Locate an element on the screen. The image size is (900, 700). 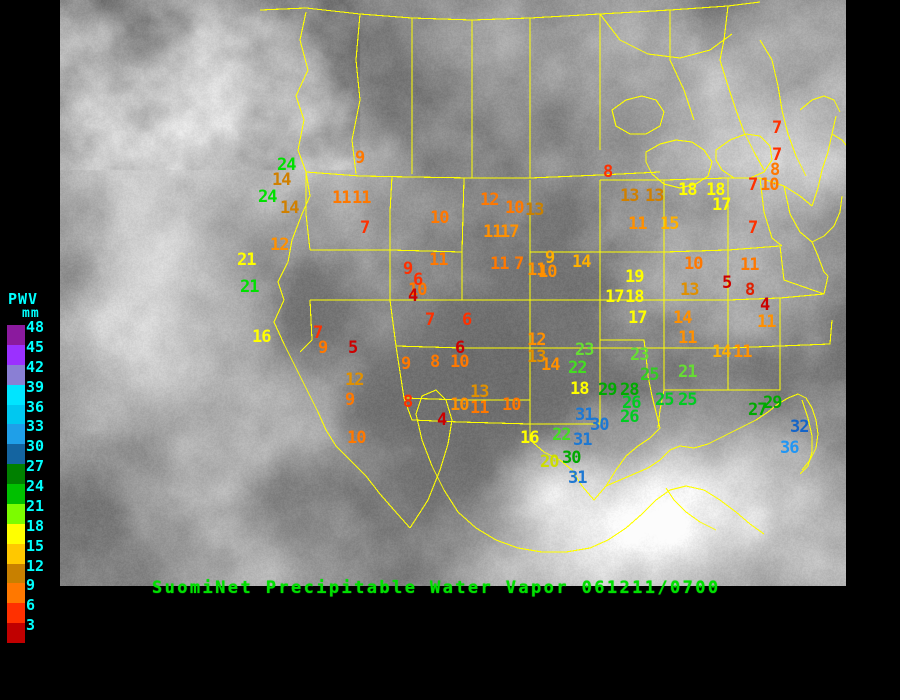
colorbar-tick-labels: 48 45 42 39 36 33 30 27 24 21 18 15 12 9 6 3 is located at coordinates (43, 483).